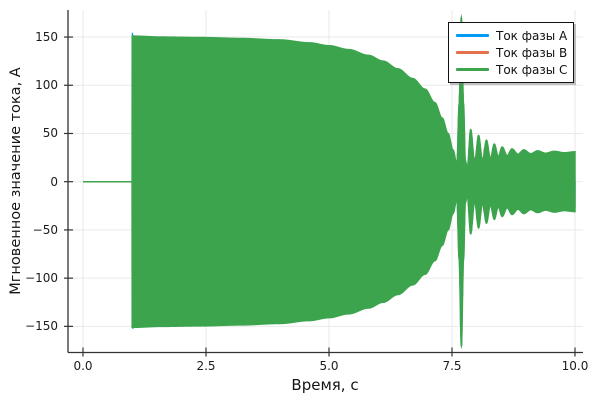 The image size is (600, 400). Describe the element at coordinates (532, 35) in the screenshot. I see `legend-label-phase-a: Ток фазы A` at that location.